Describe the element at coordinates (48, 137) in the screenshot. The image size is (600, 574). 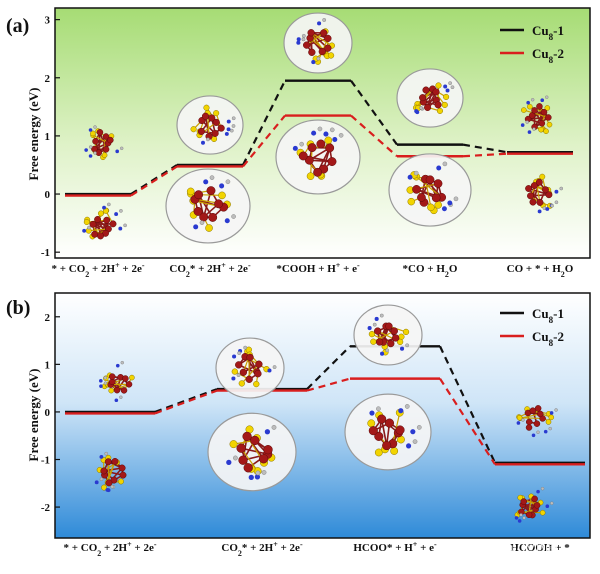
I see `y-tick-label: 1` at that location.